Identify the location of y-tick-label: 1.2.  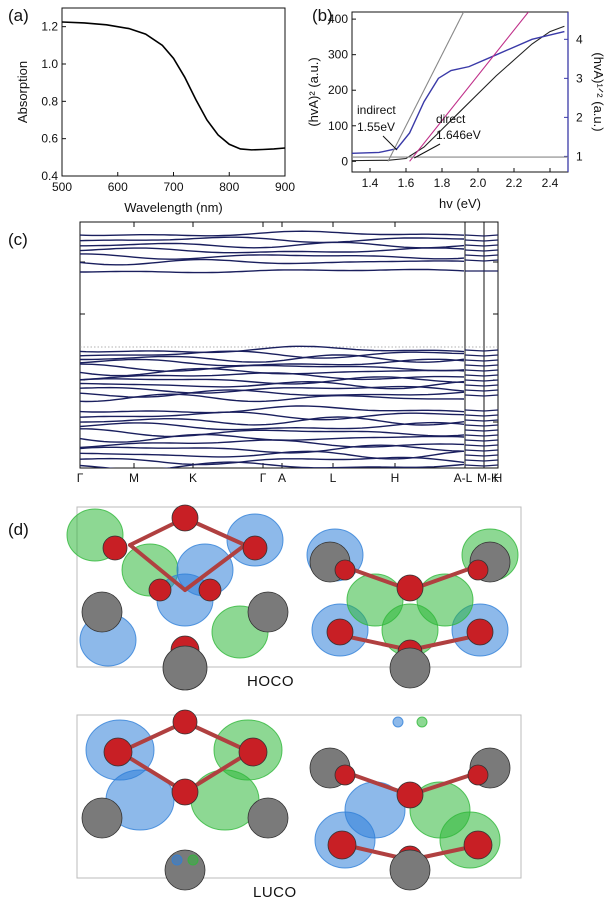
(49, 27).